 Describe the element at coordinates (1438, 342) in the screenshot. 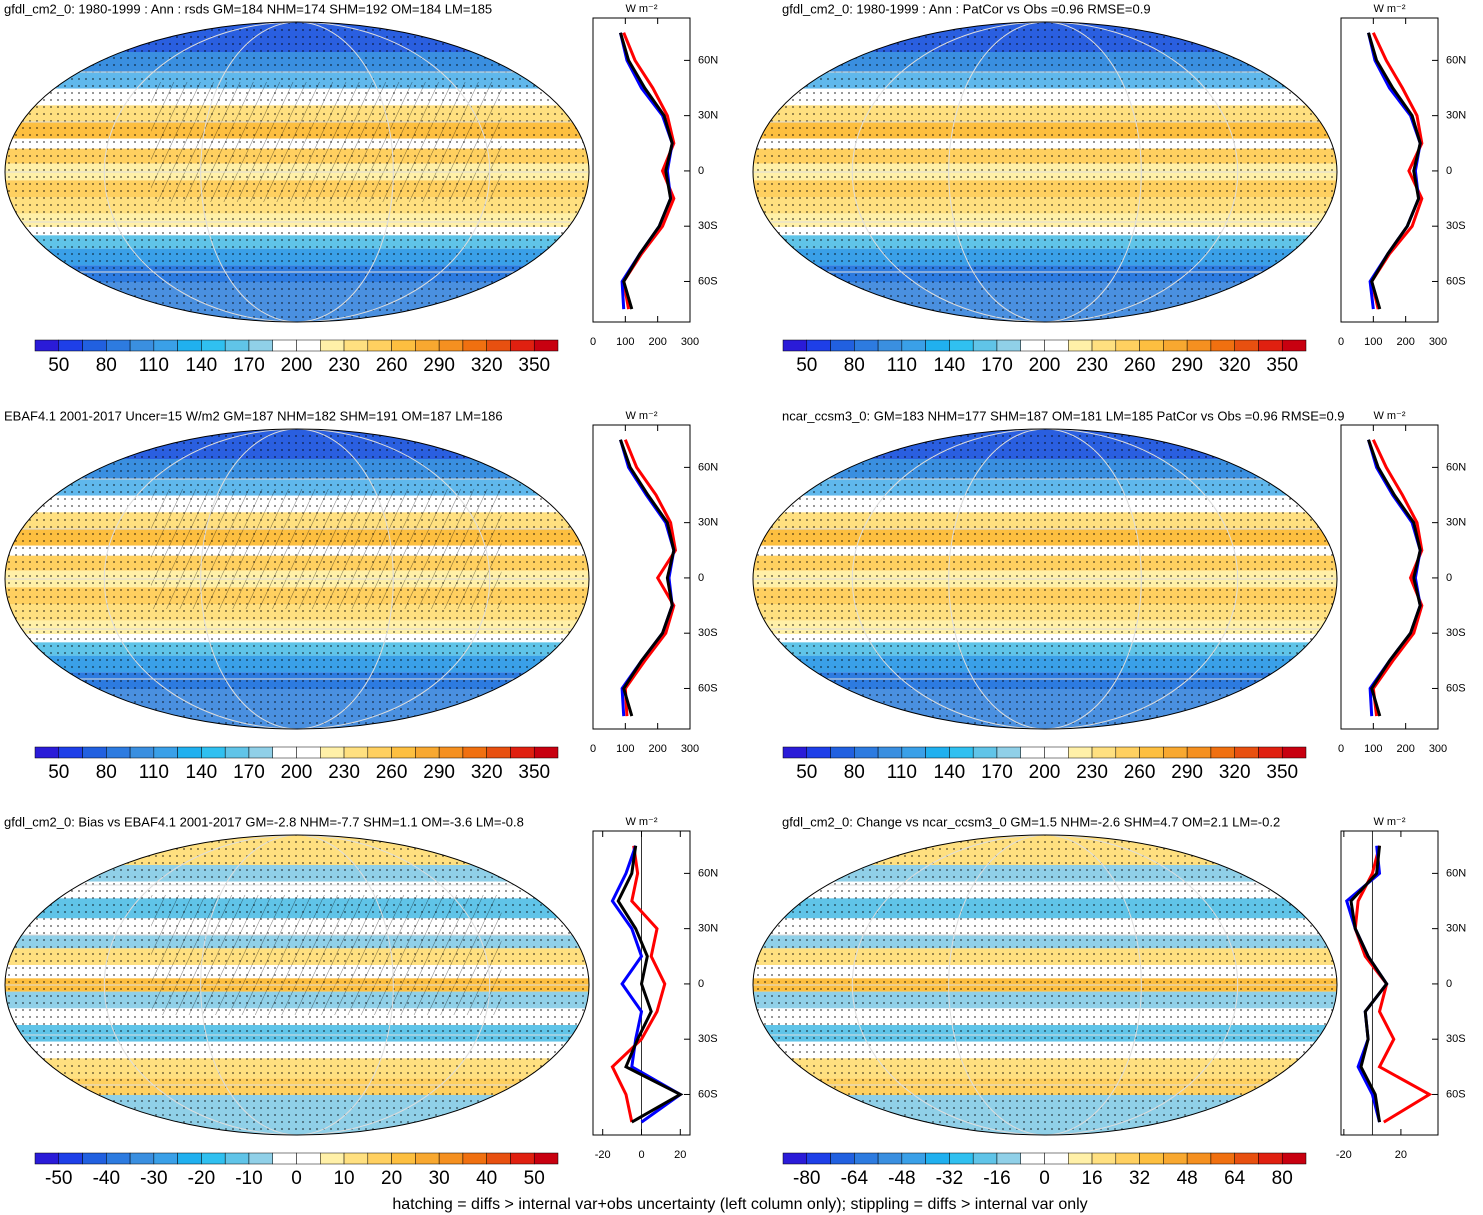

I see `x-tick-label: 300` at that location.